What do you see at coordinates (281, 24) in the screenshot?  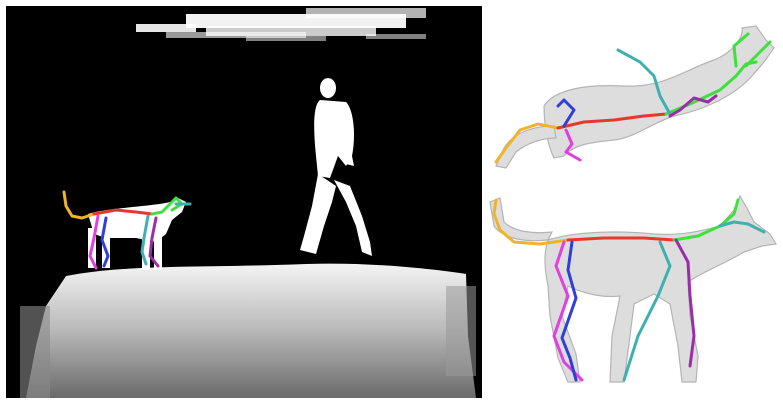 I see `ceiling-noise` at bounding box center [281, 24].